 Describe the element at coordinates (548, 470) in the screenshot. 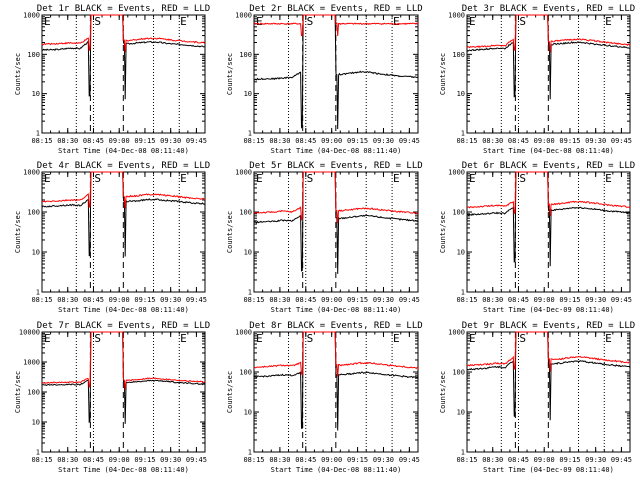

I see `x-axis-label: Start Time (04-Dec-09 08:11:40)` at that location.